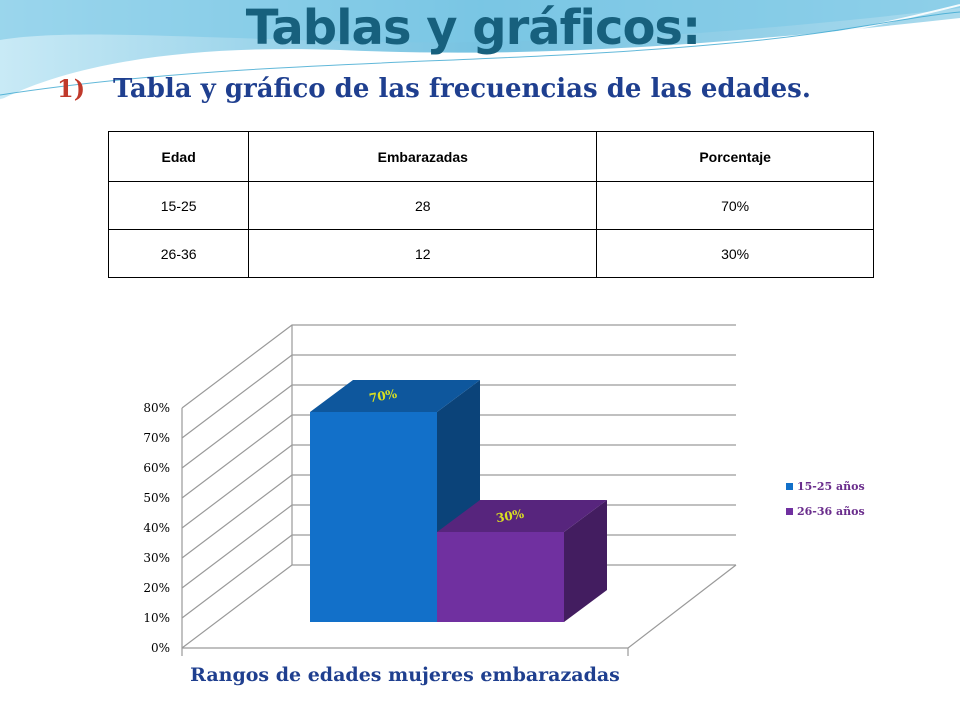 The image size is (960, 720). What do you see at coordinates (156, 618) in the screenshot?
I see `y-tick-label: 10%` at bounding box center [156, 618].